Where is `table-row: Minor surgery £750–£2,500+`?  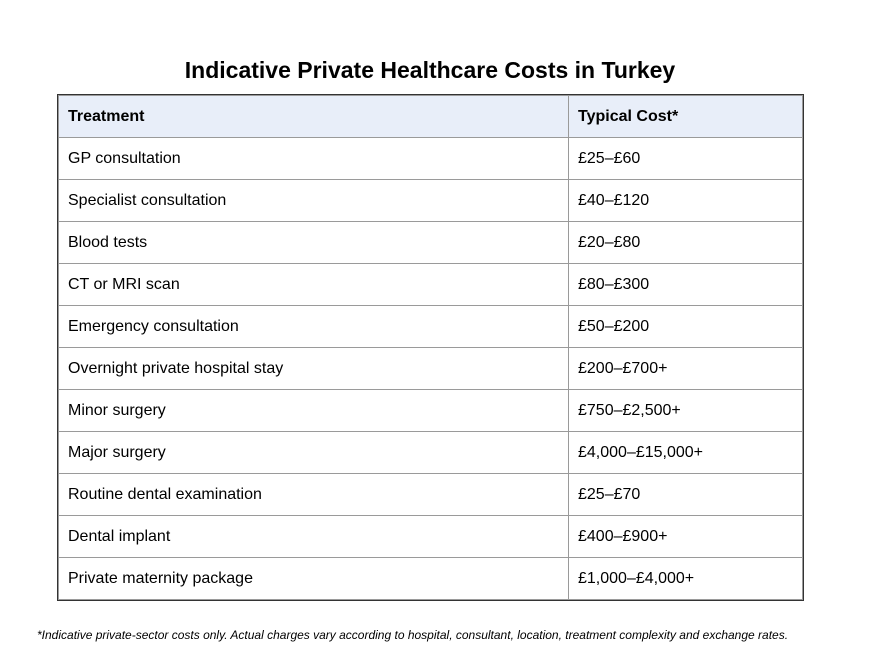 table-row: Minor surgery £750–£2,500+ is located at coordinates (430, 410).